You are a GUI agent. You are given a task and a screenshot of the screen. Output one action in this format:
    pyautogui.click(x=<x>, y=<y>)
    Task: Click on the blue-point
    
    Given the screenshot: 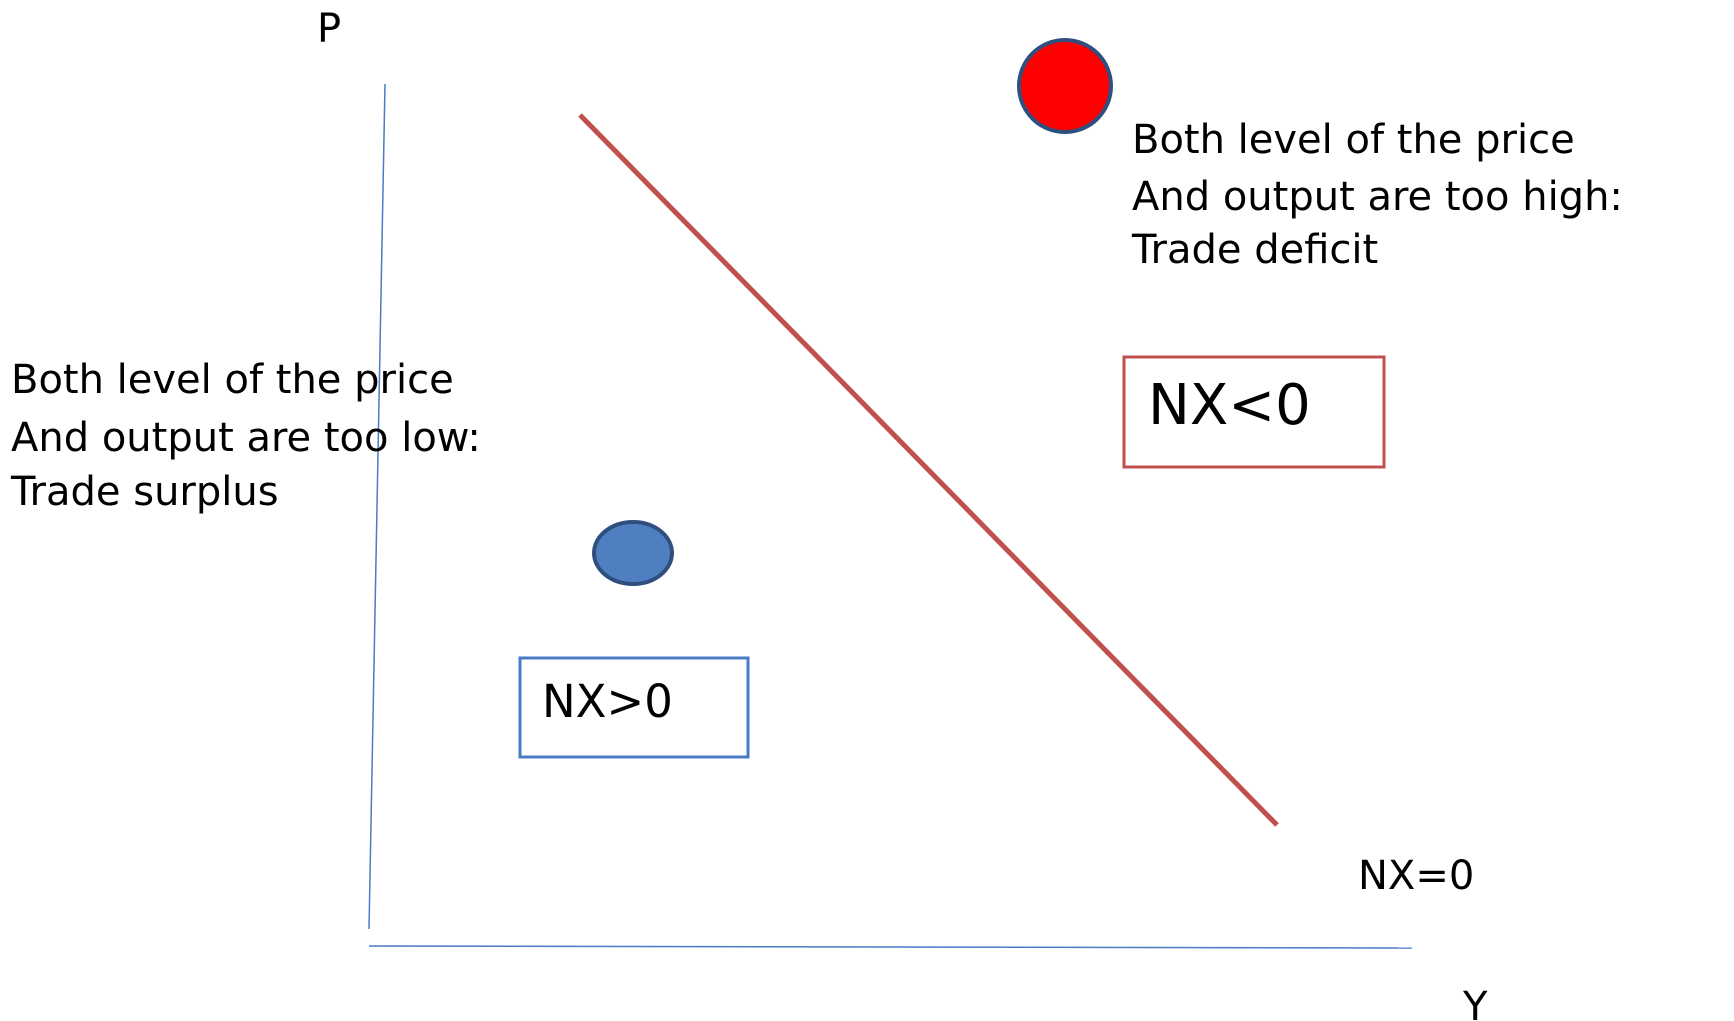 What is the action you would take?
    pyautogui.click(x=633, y=553)
    